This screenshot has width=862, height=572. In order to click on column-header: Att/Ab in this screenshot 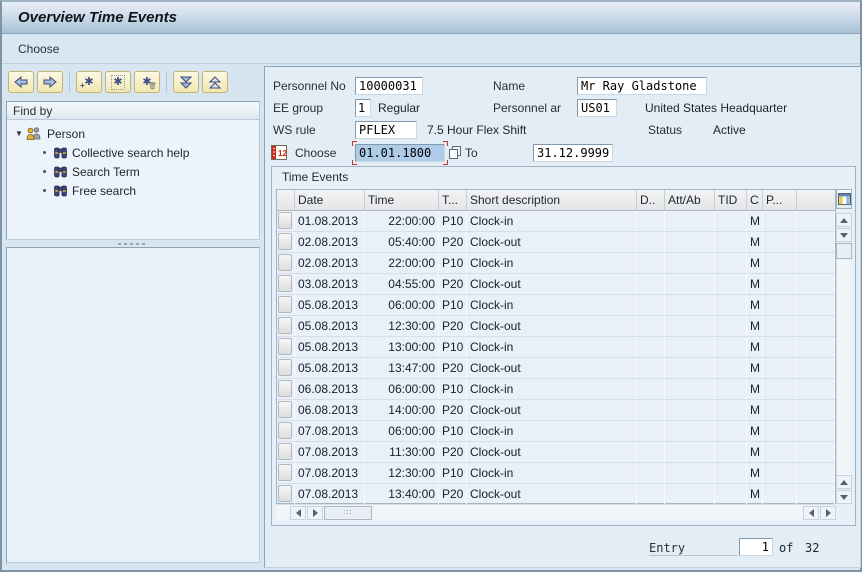, I will do `click(690, 200)`.